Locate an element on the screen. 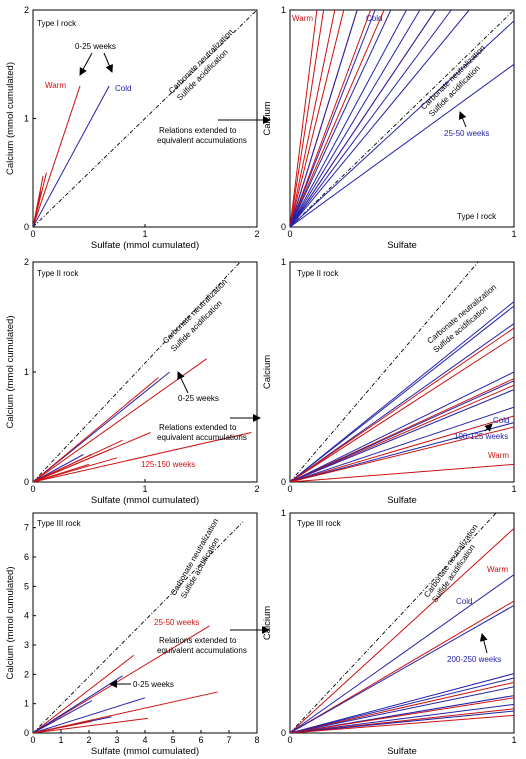  y-axis-label: Calcium is located at coordinates (267, 118).